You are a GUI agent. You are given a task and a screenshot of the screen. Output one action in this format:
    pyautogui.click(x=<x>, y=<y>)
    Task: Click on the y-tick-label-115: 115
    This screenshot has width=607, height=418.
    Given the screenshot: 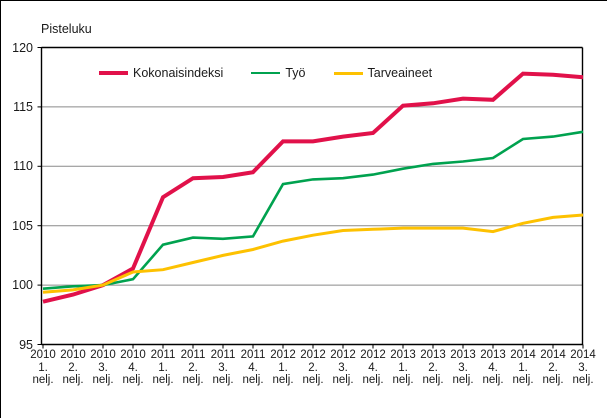 What is the action you would take?
    pyautogui.click(x=23, y=106)
    